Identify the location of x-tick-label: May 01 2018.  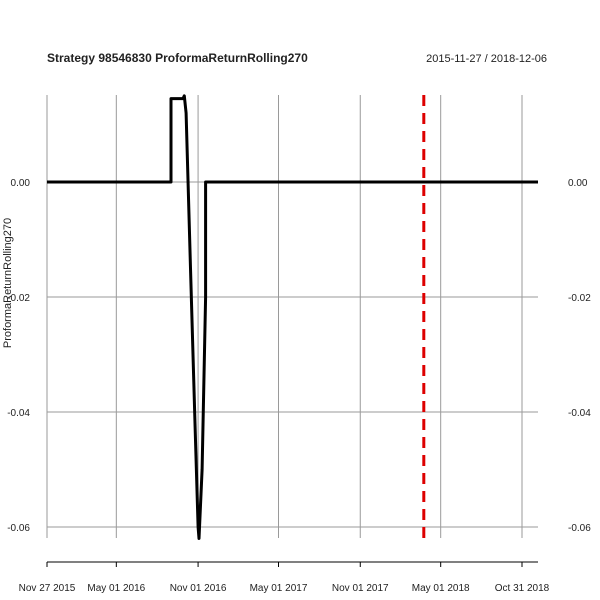
(441, 588).